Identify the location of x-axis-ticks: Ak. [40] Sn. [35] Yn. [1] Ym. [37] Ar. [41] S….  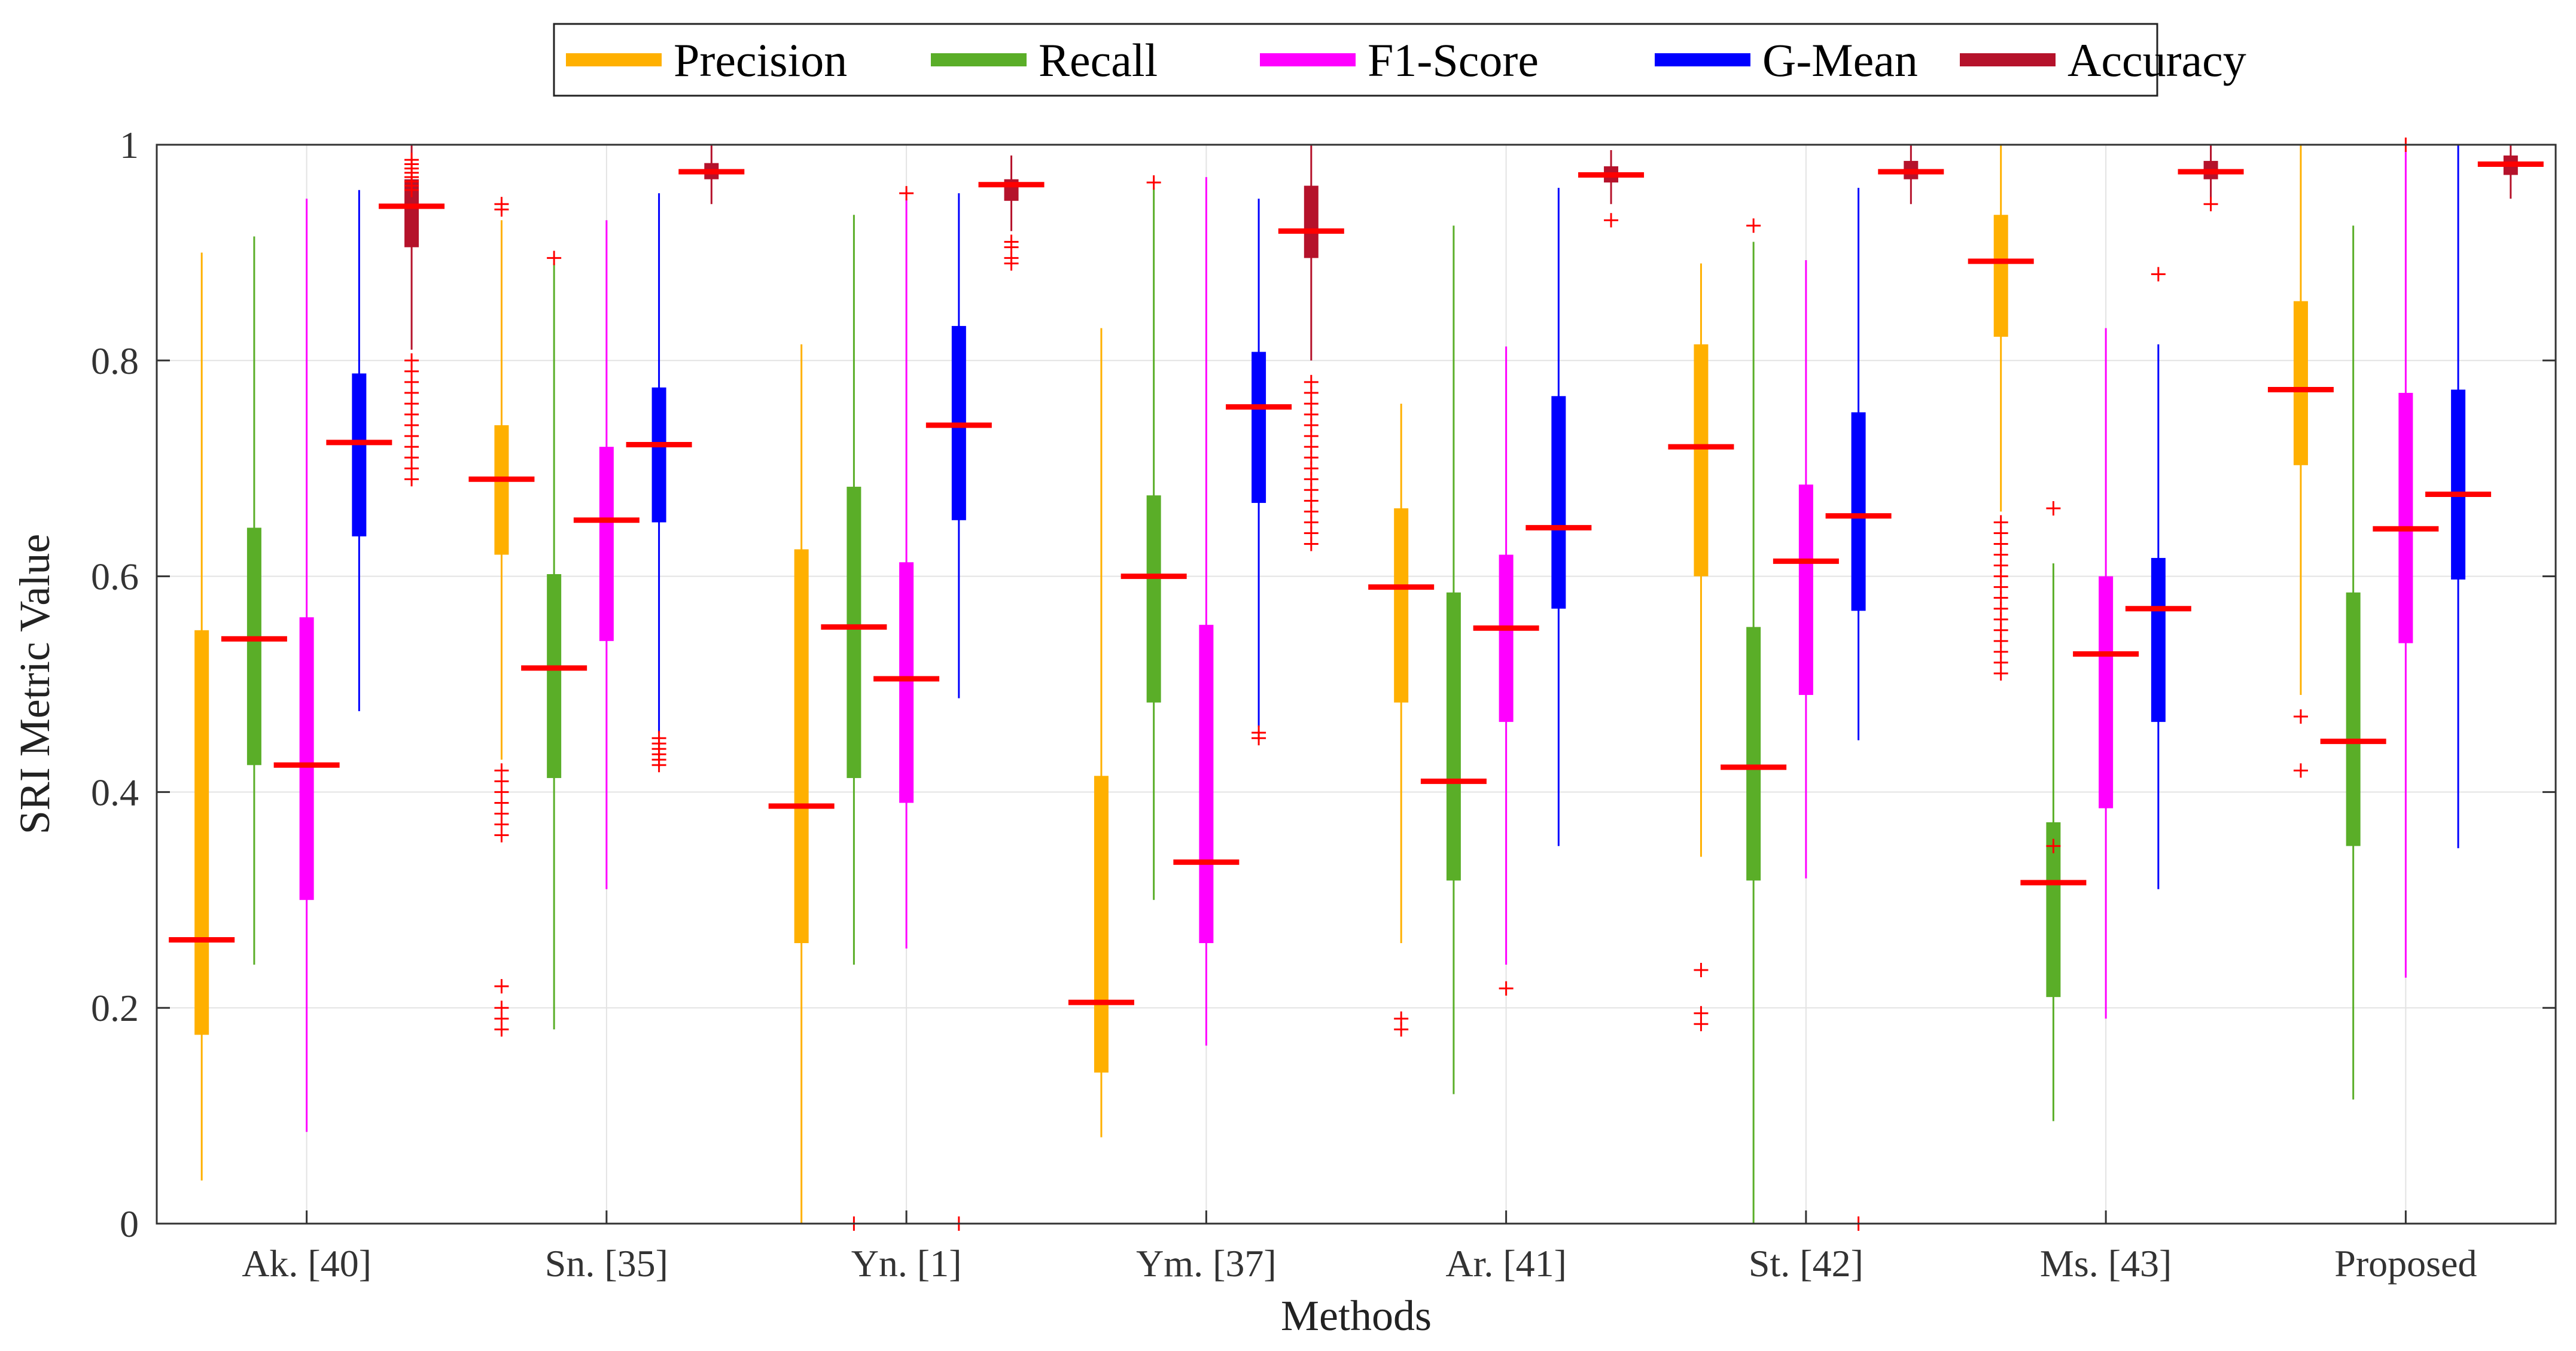
(1359, 1247).